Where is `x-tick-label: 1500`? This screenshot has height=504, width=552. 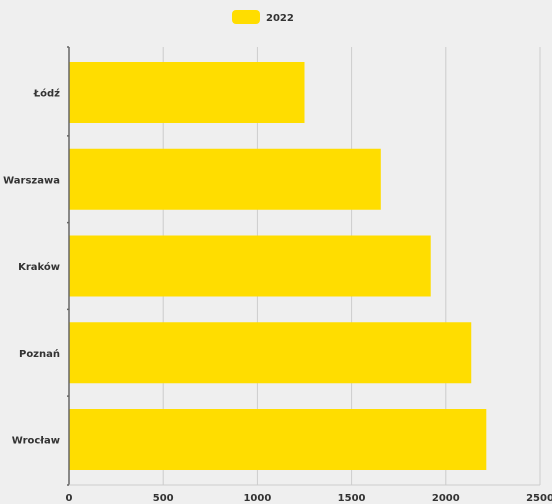 x-tick-label: 1500 is located at coordinates (352, 498).